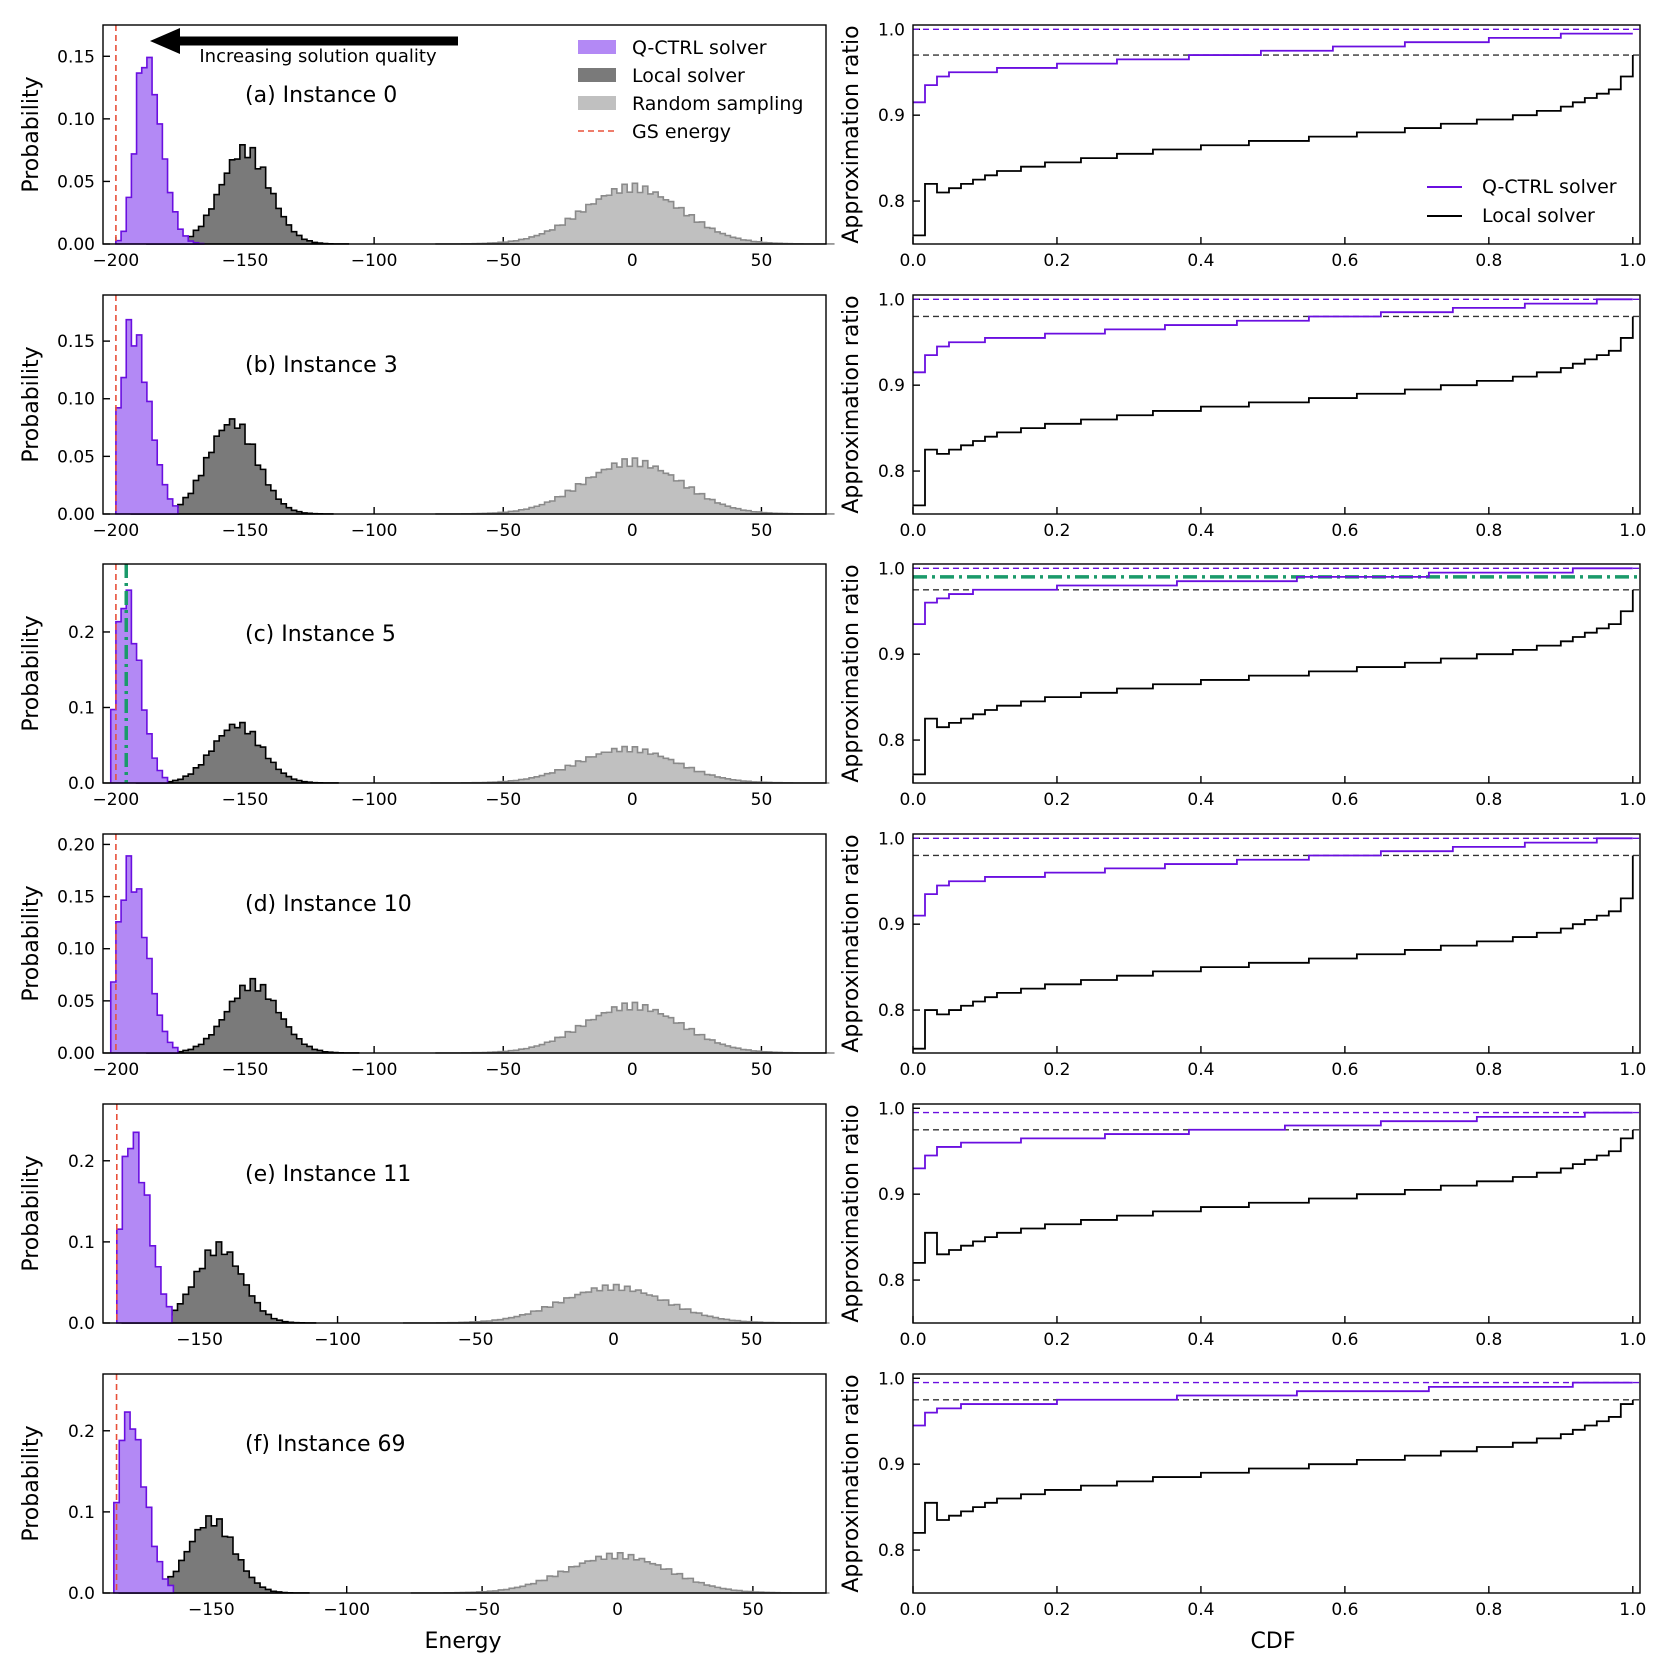 This screenshot has height=1661, width=1661. Describe the element at coordinates (328, 1174) in the screenshot. I see `panel-label: (e) Instance 11` at that location.